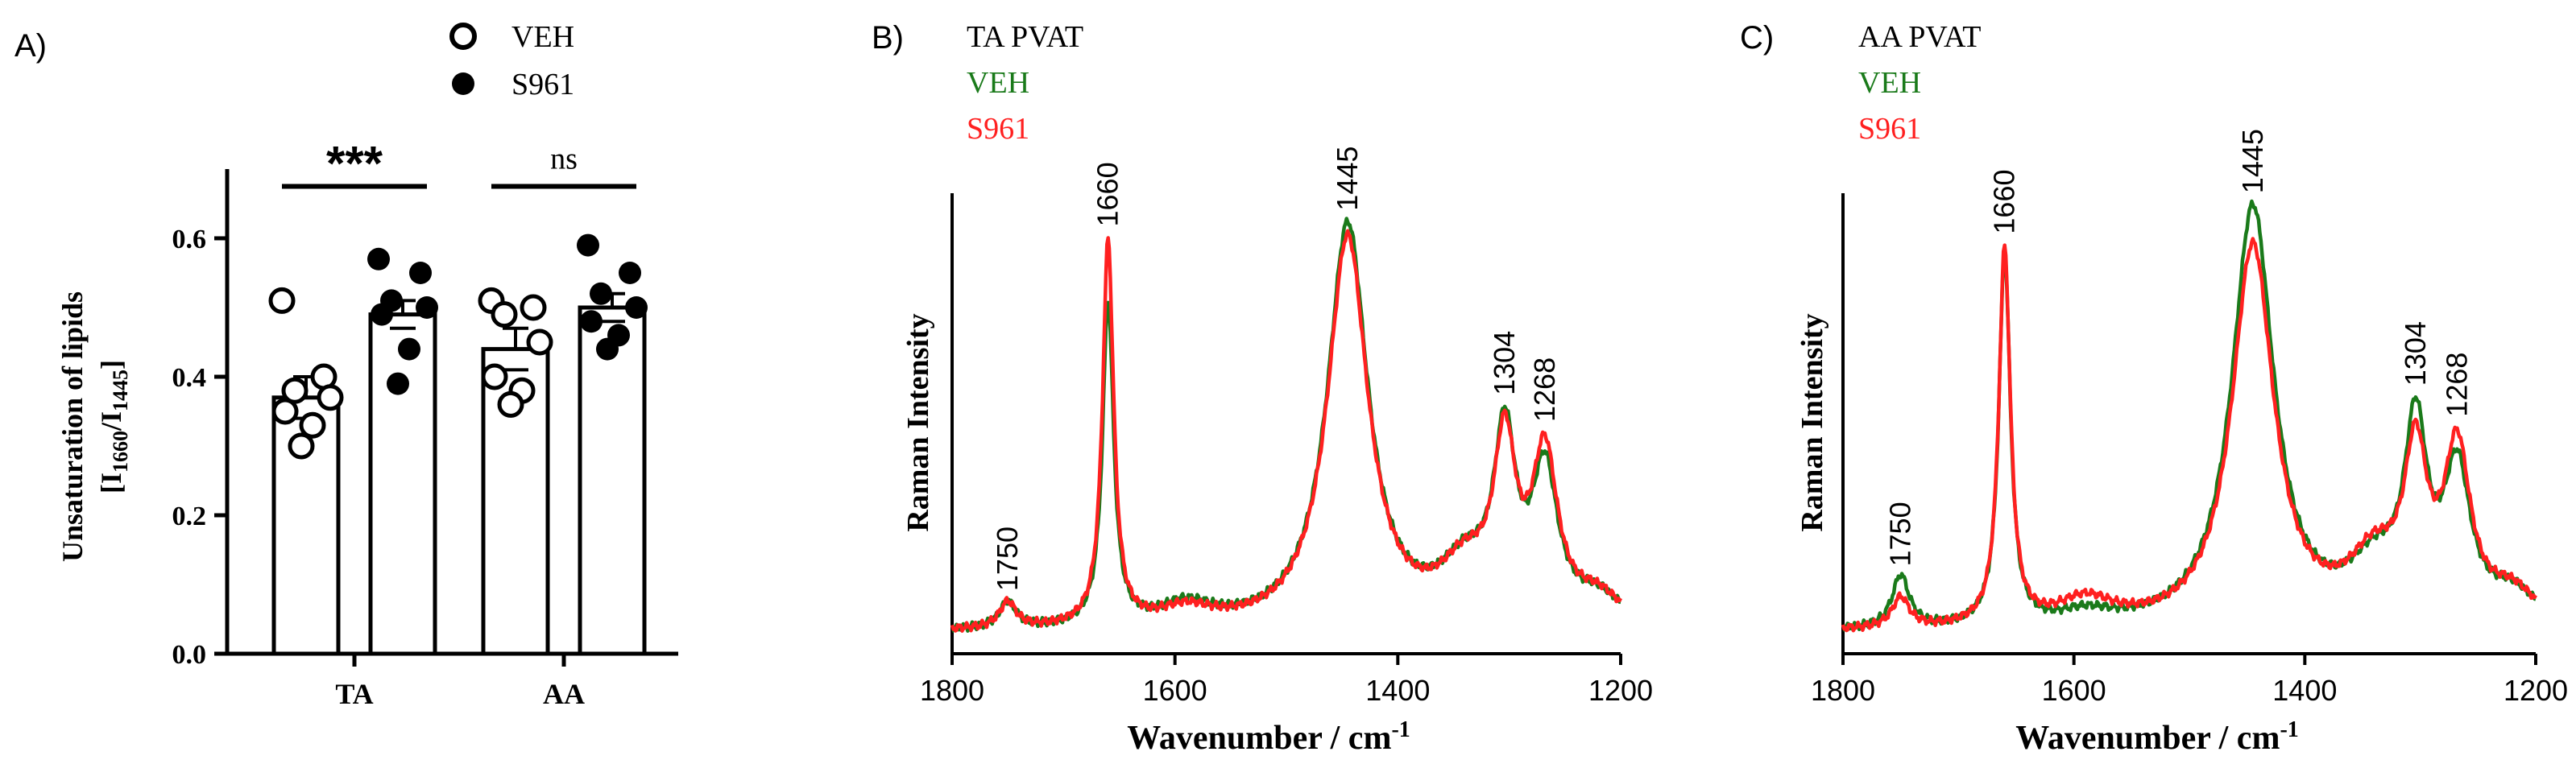 This screenshot has width=2576, height=764. What do you see at coordinates (120, 390) in the screenshot?
I see `ylabel-ratio-sub2: 1445` at bounding box center [120, 390].